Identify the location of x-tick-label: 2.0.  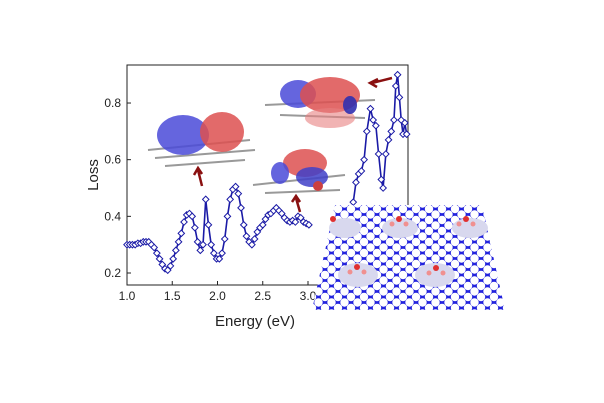
(217, 296).